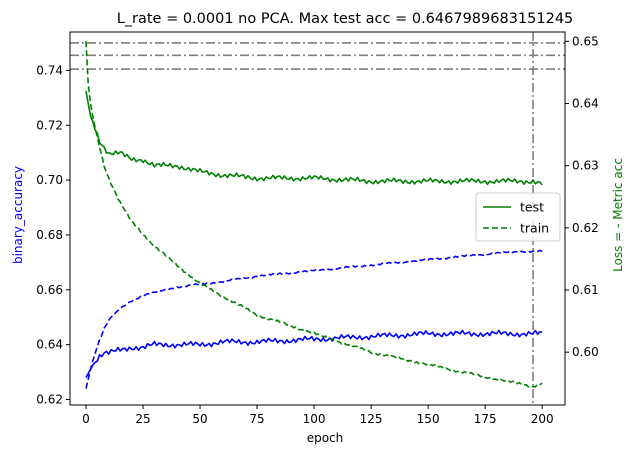 The width and height of the screenshot is (636, 454). What do you see at coordinates (585, 103) in the screenshot?
I see `y-right-tick-label-4: 0.64` at bounding box center [585, 103].